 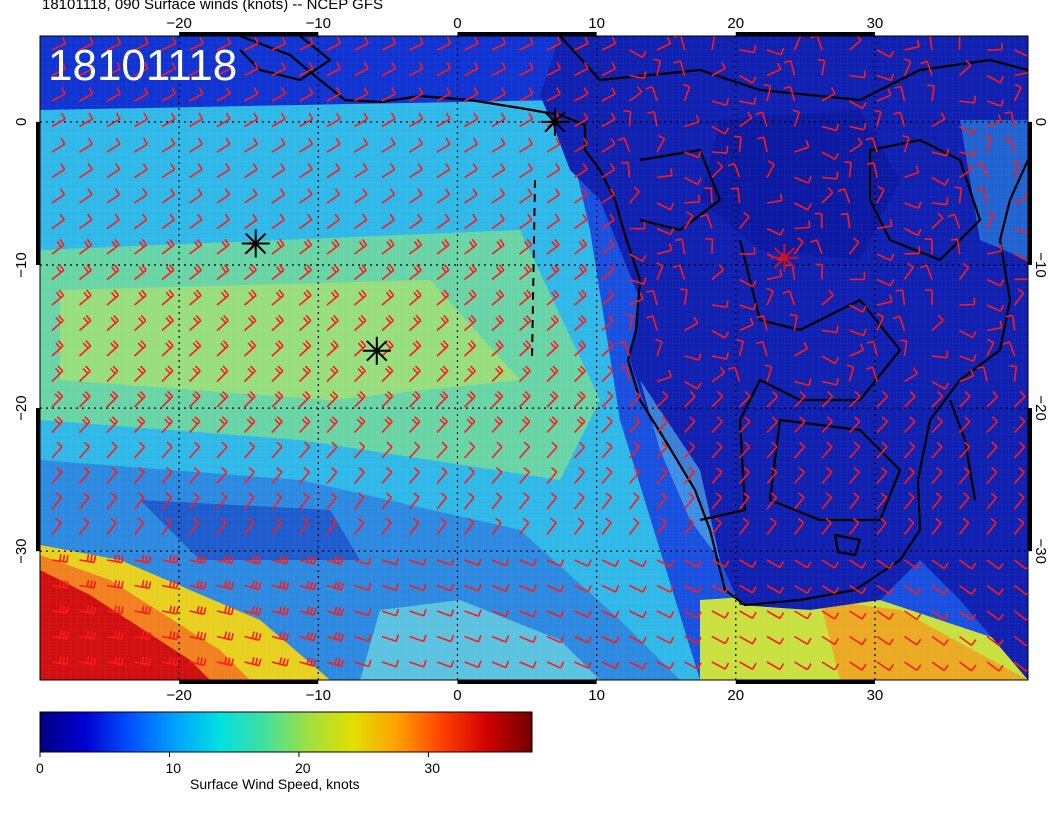 What do you see at coordinates (1030, 193) in the screenshot?
I see `right-axis-segment` at bounding box center [1030, 193].